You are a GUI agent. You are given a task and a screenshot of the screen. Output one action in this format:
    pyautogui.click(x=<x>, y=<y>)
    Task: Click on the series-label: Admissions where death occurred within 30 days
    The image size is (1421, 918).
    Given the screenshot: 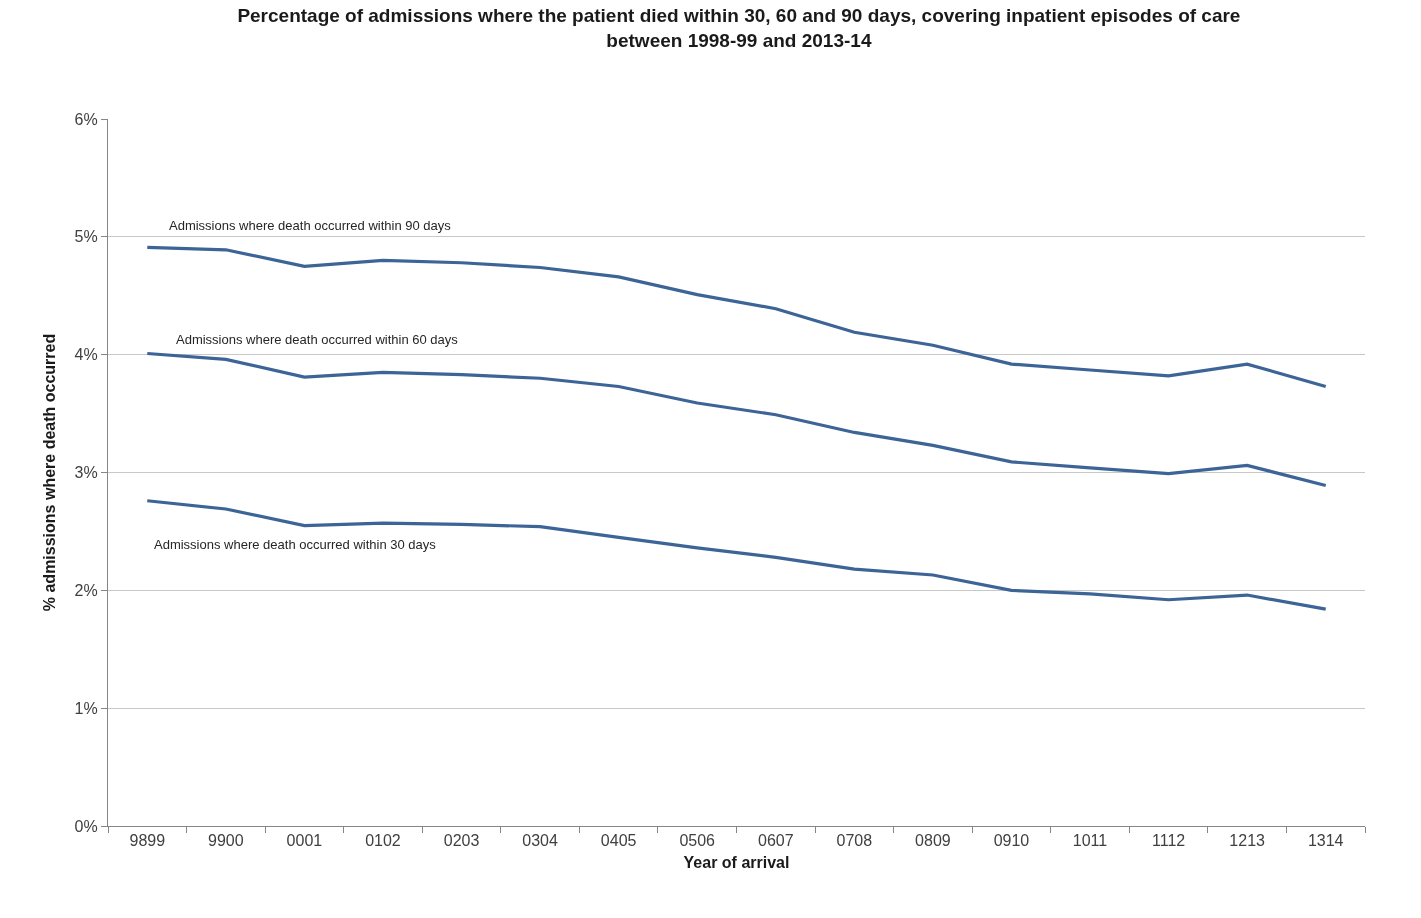 What is the action you would take?
    pyautogui.click(x=295, y=544)
    